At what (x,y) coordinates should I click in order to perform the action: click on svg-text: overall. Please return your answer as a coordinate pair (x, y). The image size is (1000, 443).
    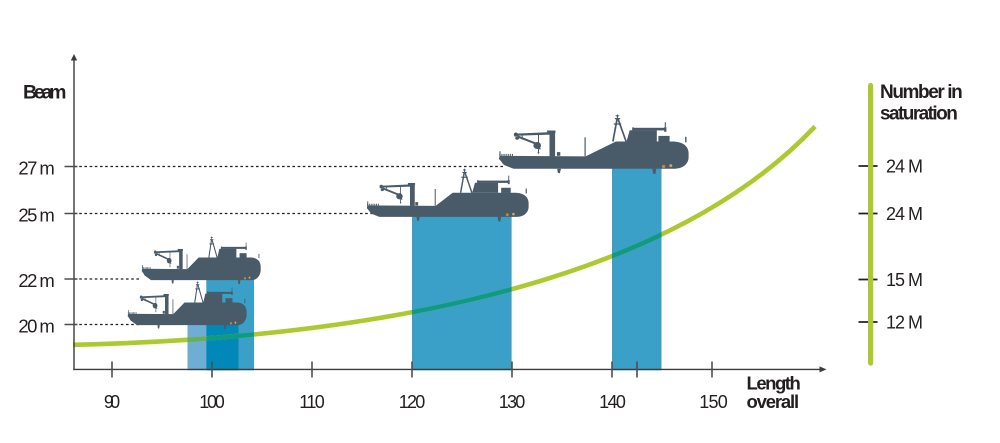
    Looking at the image, I should click on (773, 401).